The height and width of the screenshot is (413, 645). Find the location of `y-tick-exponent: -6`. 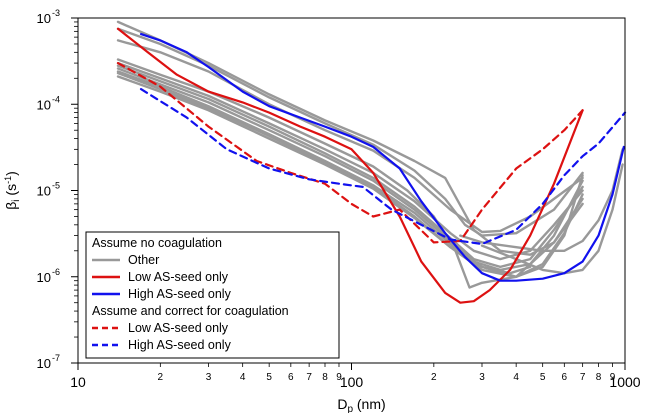

y-tick-exponent: -6 is located at coordinates (56, 272).